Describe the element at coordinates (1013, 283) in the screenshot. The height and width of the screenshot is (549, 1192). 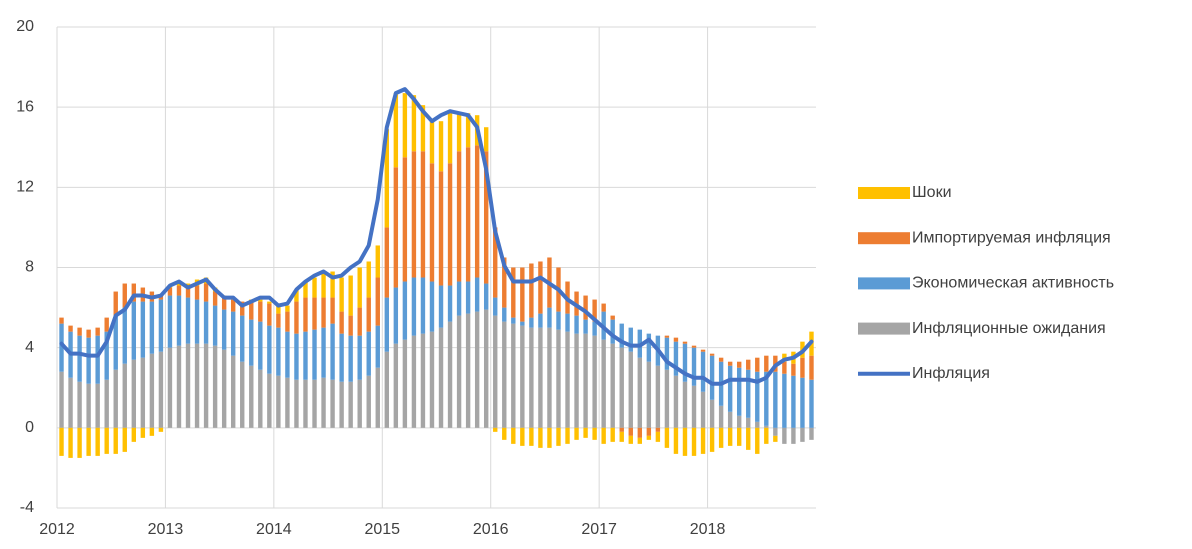
I see `legend-label: Экономическая активность` at that location.